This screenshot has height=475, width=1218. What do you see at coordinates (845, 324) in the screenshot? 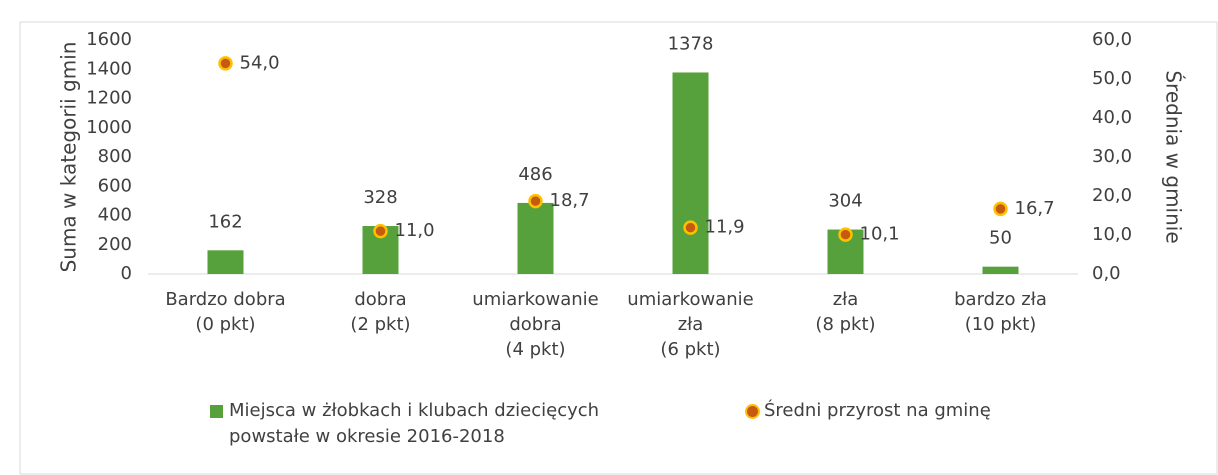
I see `x-tick-label: (8 pkt)` at bounding box center [845, 324].